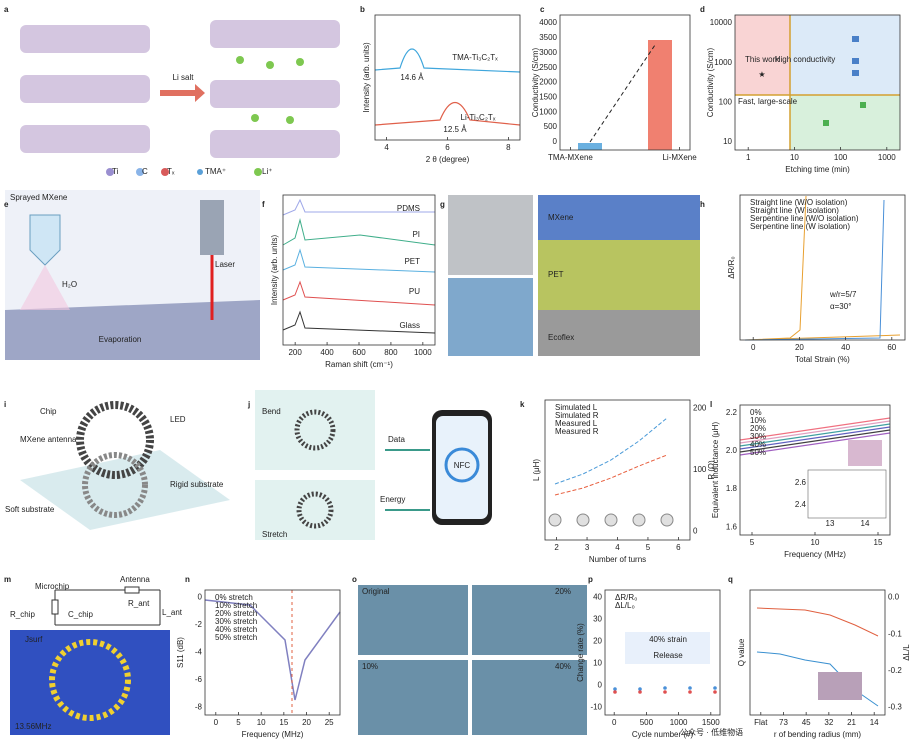  I want to click on x-tick-label: 800, so click(391, 352).